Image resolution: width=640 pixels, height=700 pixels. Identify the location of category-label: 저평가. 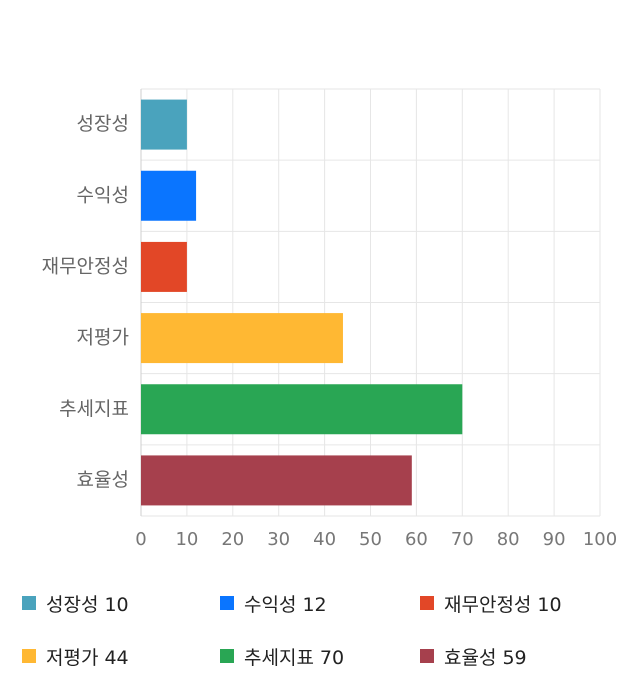
(103, 338).